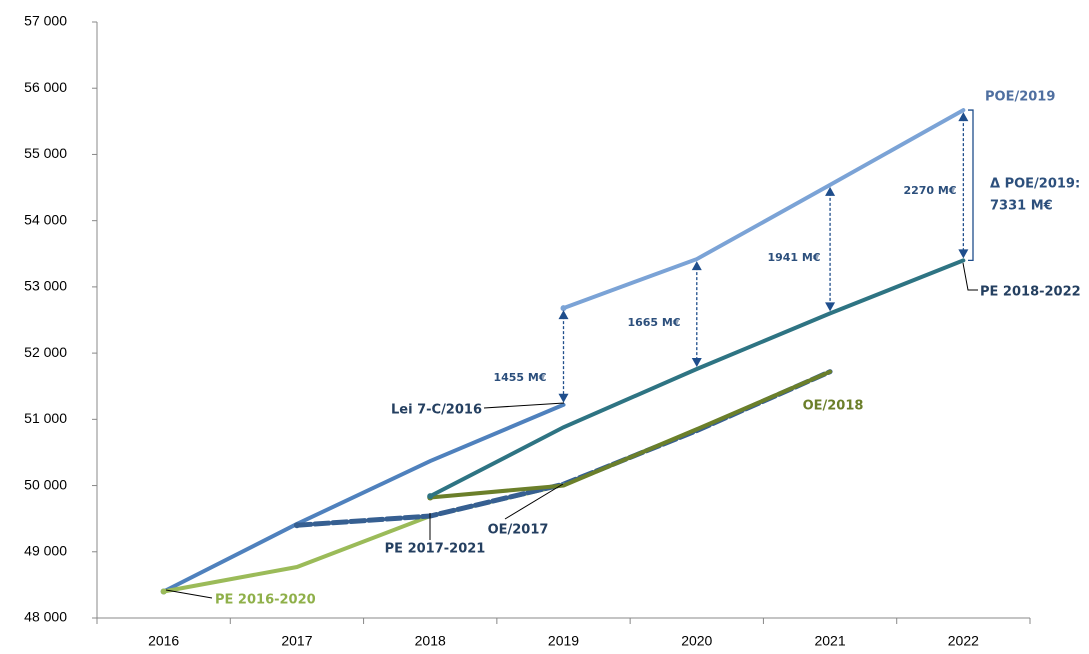 The image size is (1089, 654). I want to click on annotation: 1941 M€, so click(793, 257).